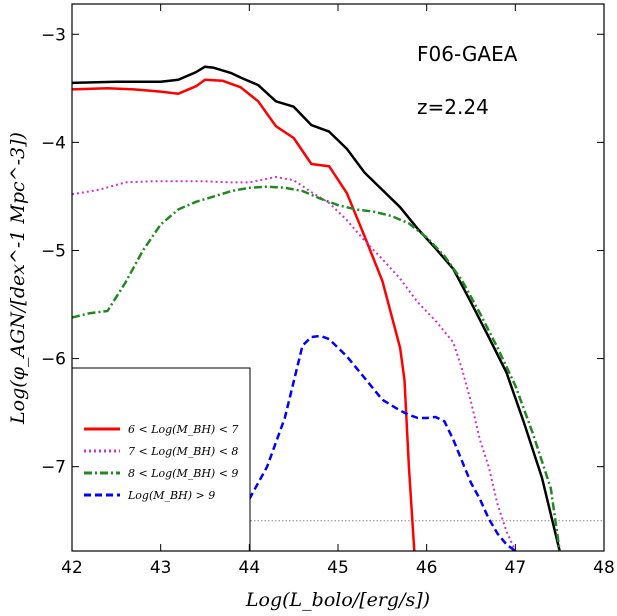 The image size is (617, 616). Describe the element at coordinates (516, 568) in the screenshot. I see `x-tick-label: 47` at that location.